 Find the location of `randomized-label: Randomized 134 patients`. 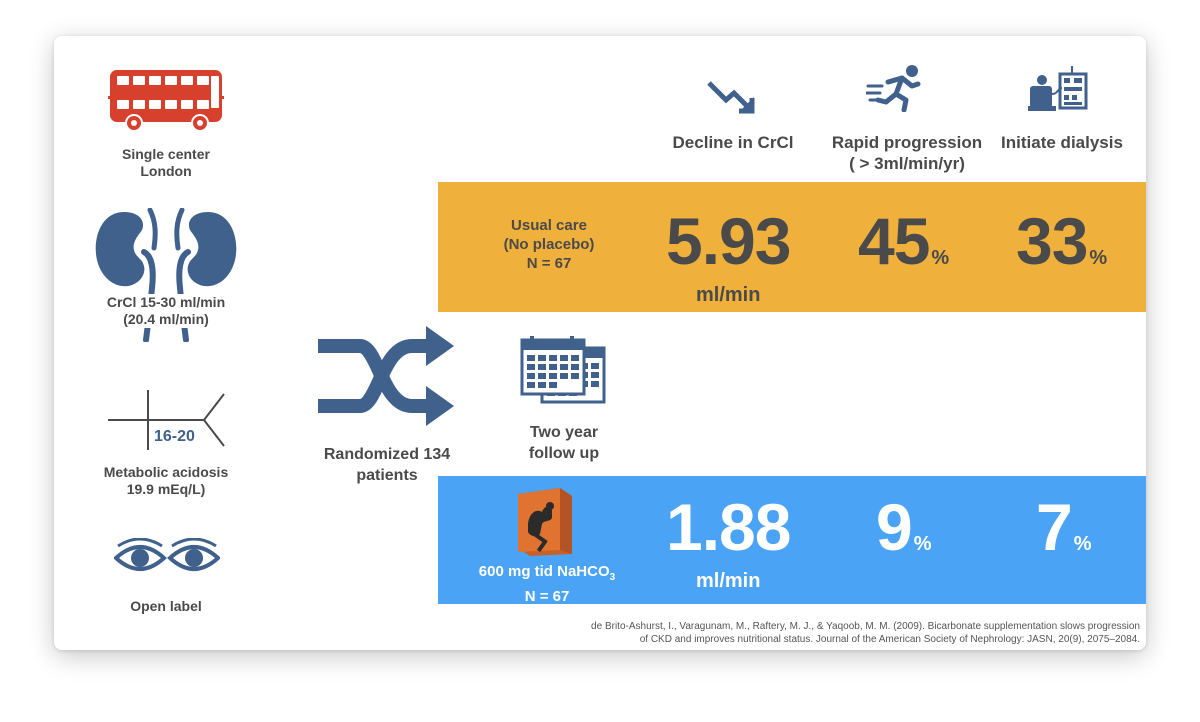

randomized-label: Randomized 134 patients is located at coordinates (387, 465).